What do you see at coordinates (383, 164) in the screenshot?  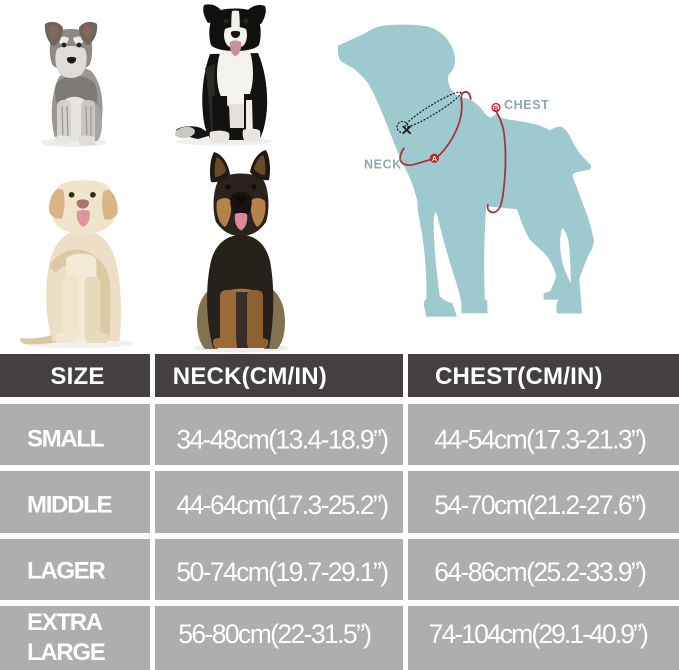 I see `svg-text: NECK` at bounding box center [383, 164].